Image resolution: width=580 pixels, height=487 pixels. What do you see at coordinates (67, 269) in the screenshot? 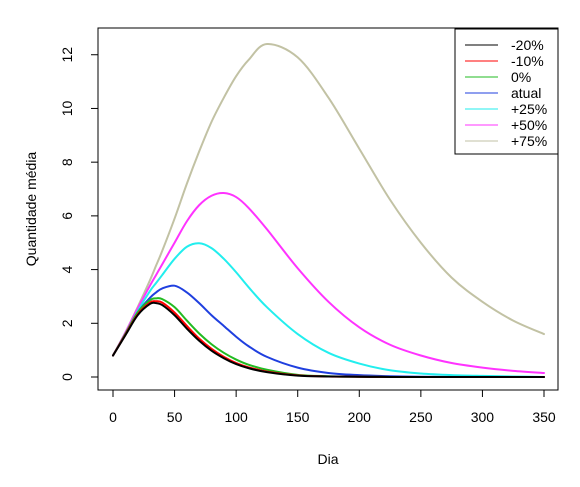
I see `y-tick-label: 4` at bounding box center [67, 269].